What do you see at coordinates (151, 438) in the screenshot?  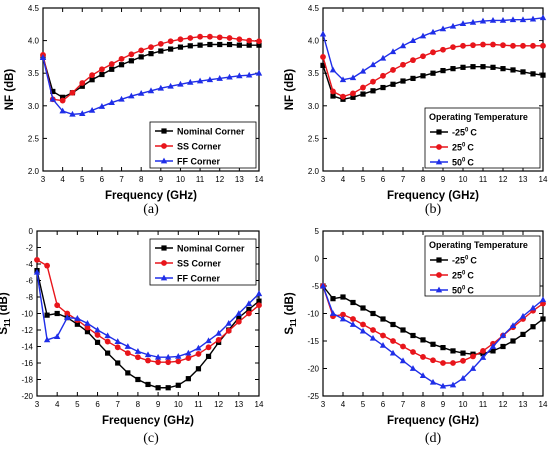 I see `panel-caption: (c)` at bounding box center [151, 438].